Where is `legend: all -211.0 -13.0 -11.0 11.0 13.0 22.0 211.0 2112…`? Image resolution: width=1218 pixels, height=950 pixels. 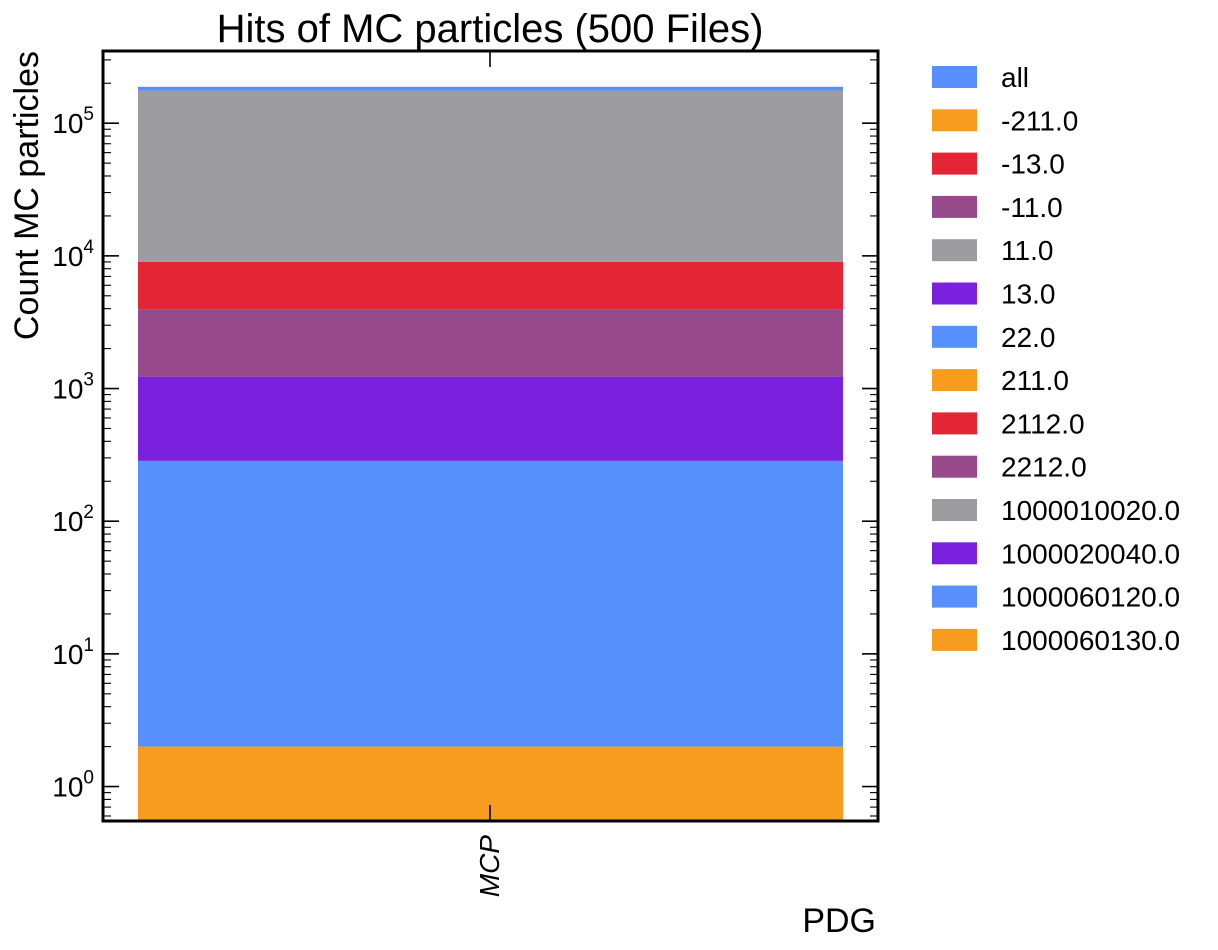 legend: all -211.0 -13.0 -11.0 11.0 13.0 22.0 211.0 2112… is located at coordinates (1056, 359).